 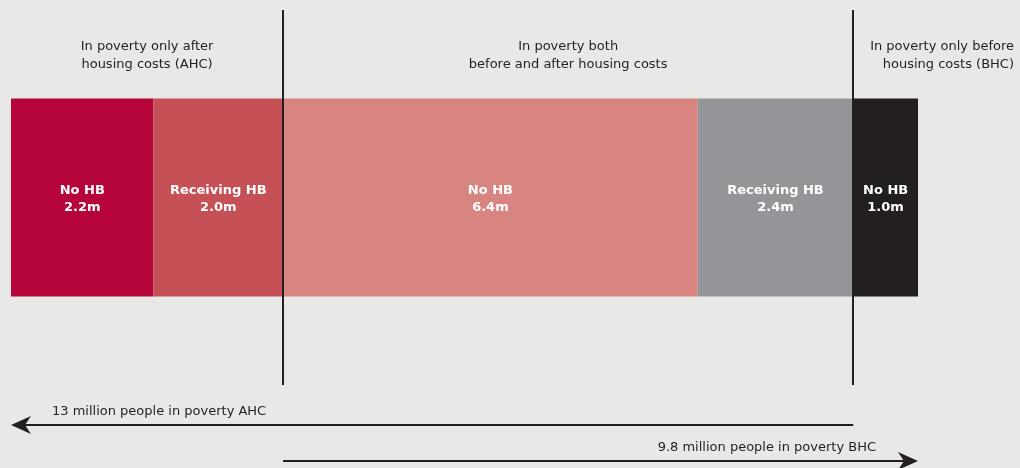 What do you see at coordinates (218, 206) in the screenshot?
I see `data-label: 2.0m` at bounding box center [218, 206].